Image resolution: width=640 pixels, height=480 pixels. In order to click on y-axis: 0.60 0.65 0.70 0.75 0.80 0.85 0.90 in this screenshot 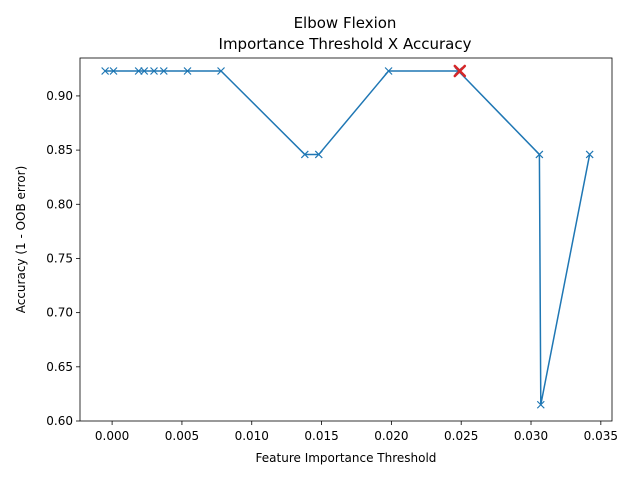, I will do `click(63, 258)`.